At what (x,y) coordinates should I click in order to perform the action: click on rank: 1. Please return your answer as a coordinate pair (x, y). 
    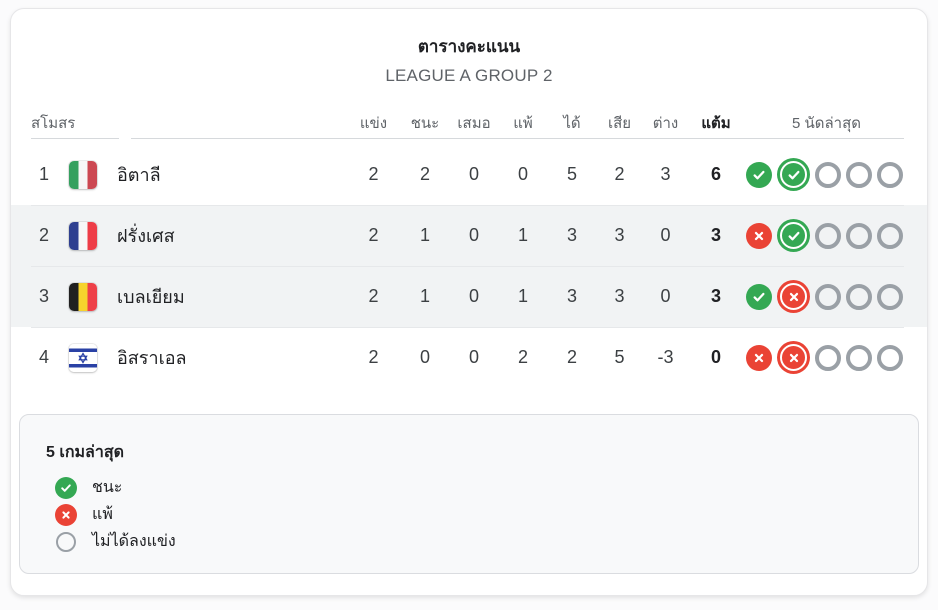
    Looking at the image, I should click on (43, 174).